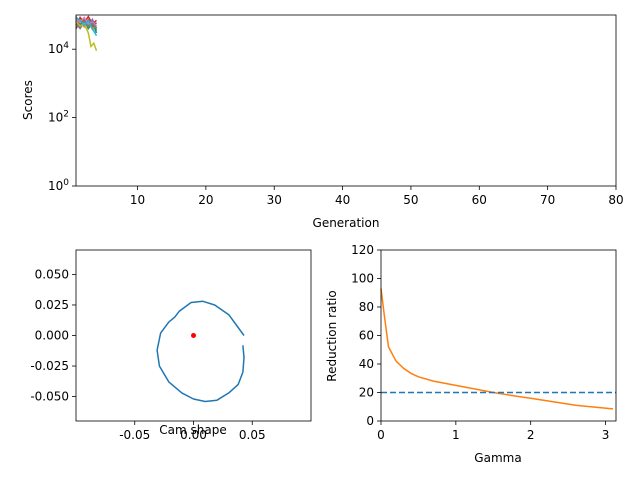  Describe the element at coordinates (137, 200) in the screenshot. I see `x-tick-label-10: 10` at that location.